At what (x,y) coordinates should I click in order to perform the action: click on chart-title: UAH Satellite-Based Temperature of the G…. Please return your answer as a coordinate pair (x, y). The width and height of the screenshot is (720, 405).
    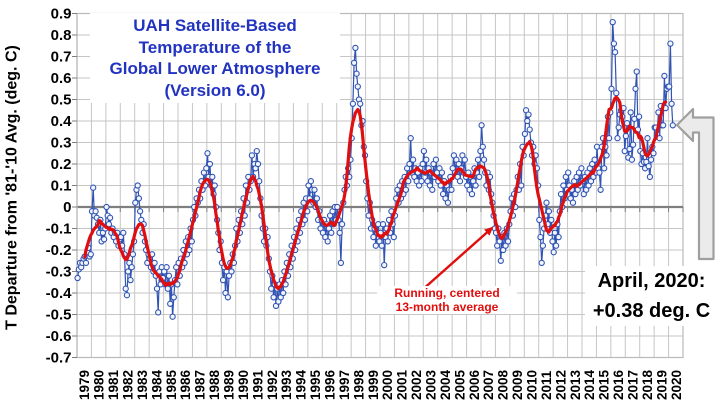
    Looking at the image, I should click on (215, 58).